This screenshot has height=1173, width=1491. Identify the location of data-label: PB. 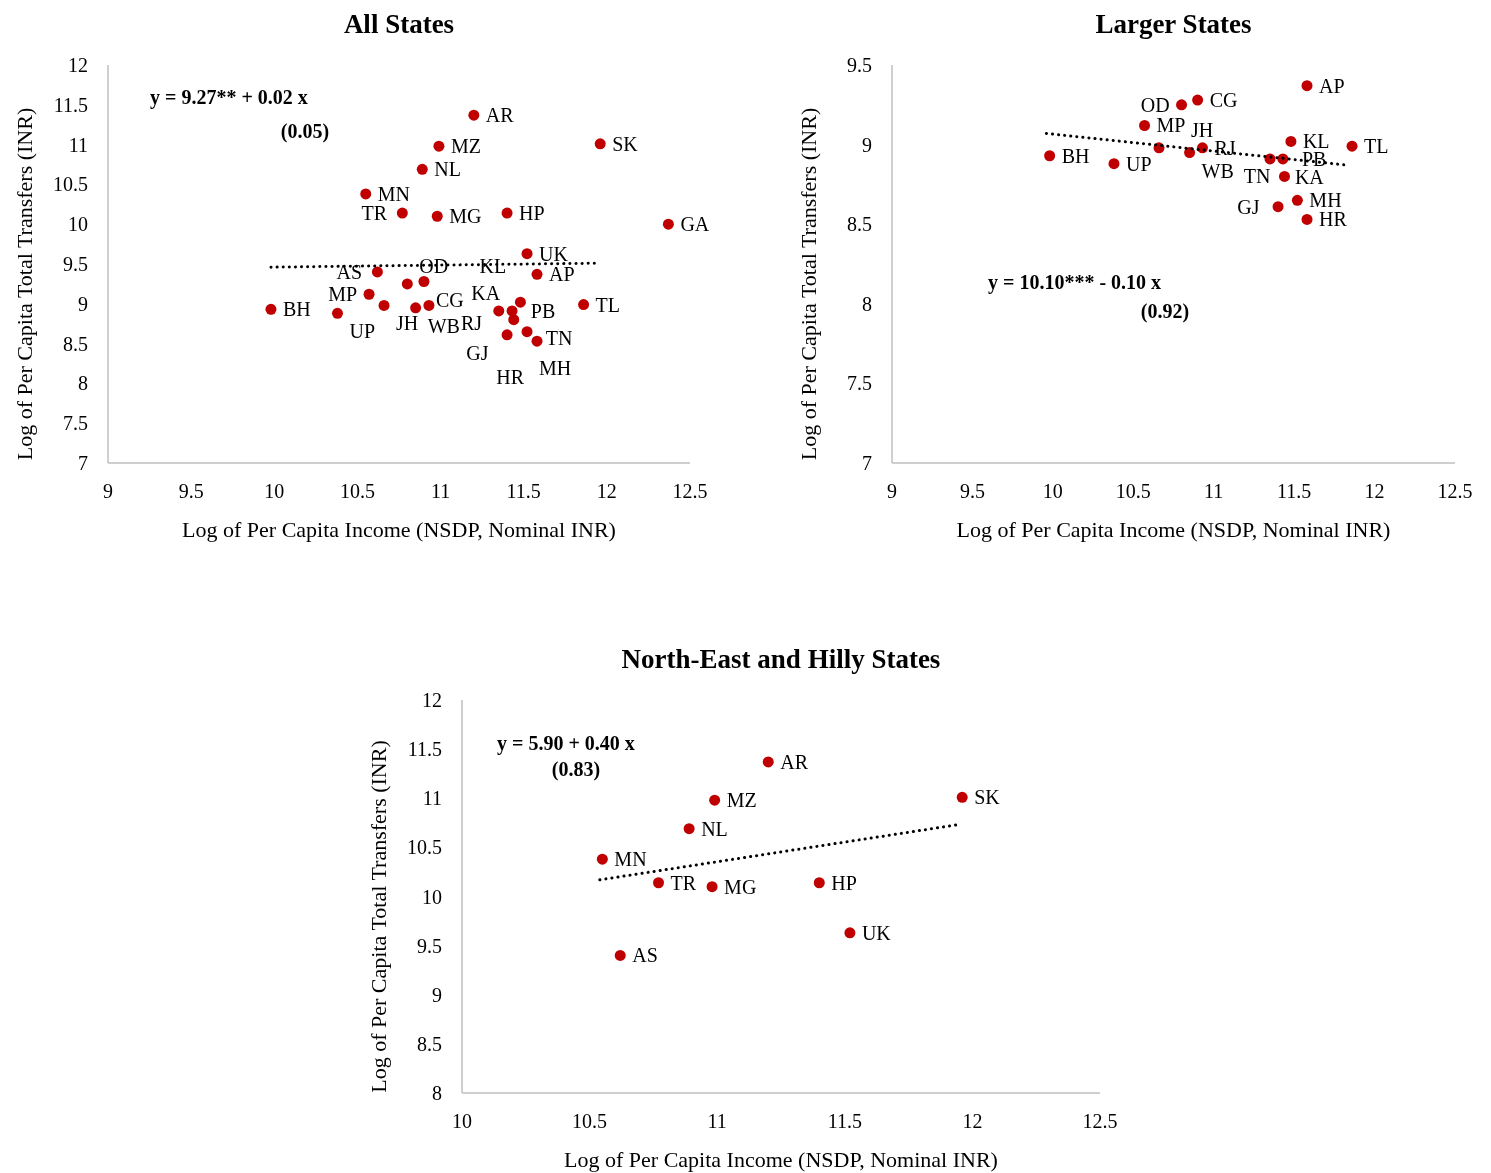
(543, 310).